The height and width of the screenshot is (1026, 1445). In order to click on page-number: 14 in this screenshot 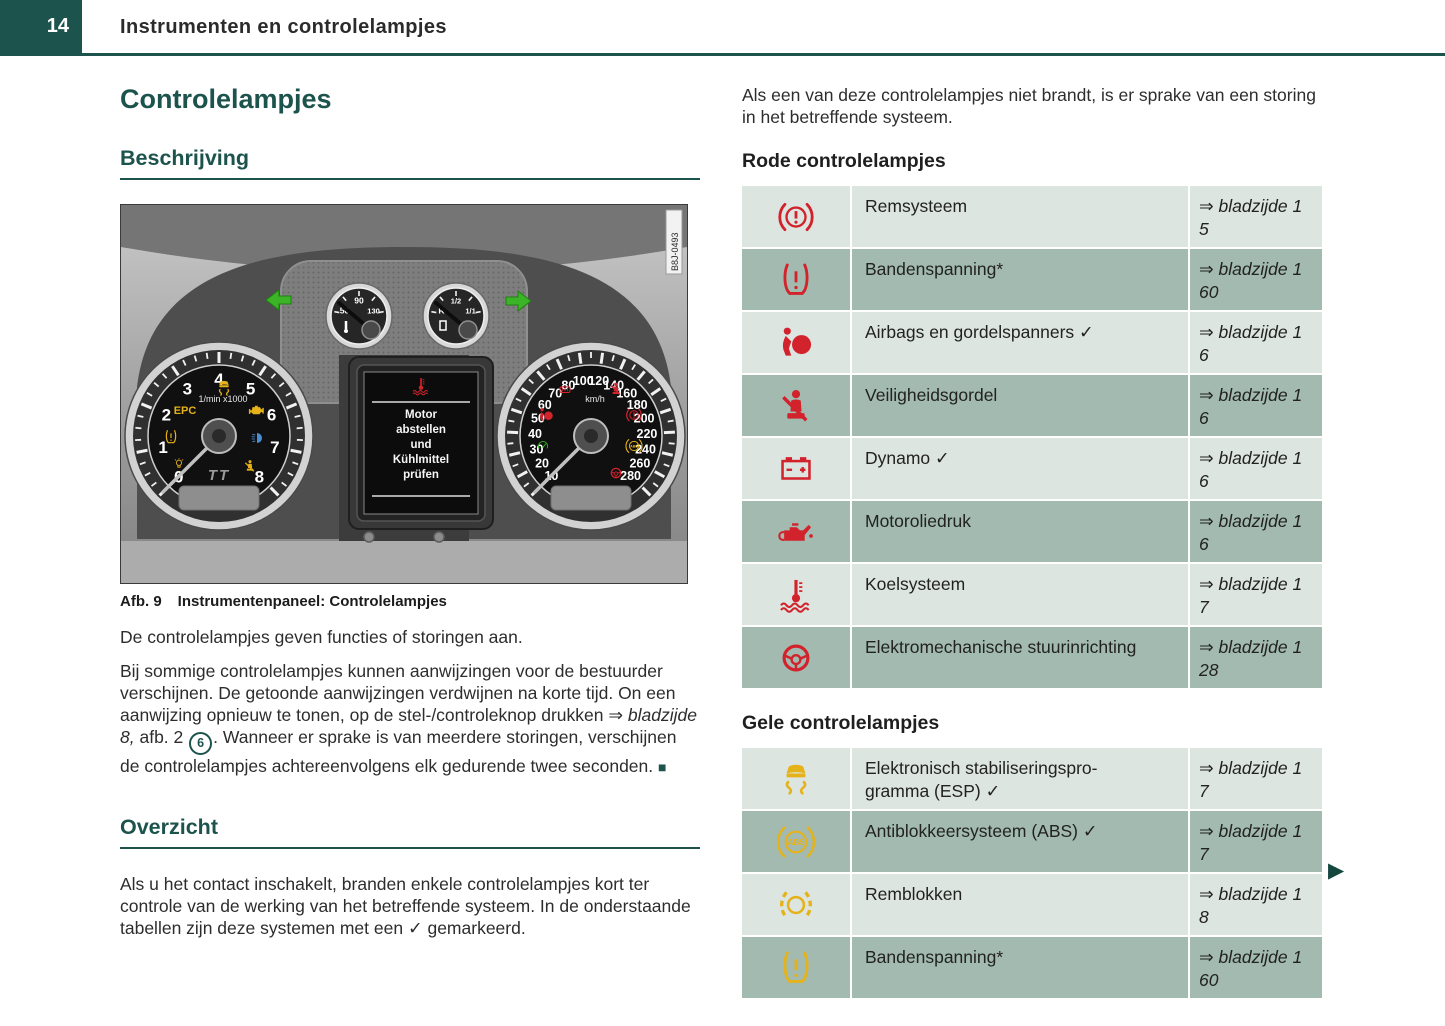, I will do `click(57, 26)`.